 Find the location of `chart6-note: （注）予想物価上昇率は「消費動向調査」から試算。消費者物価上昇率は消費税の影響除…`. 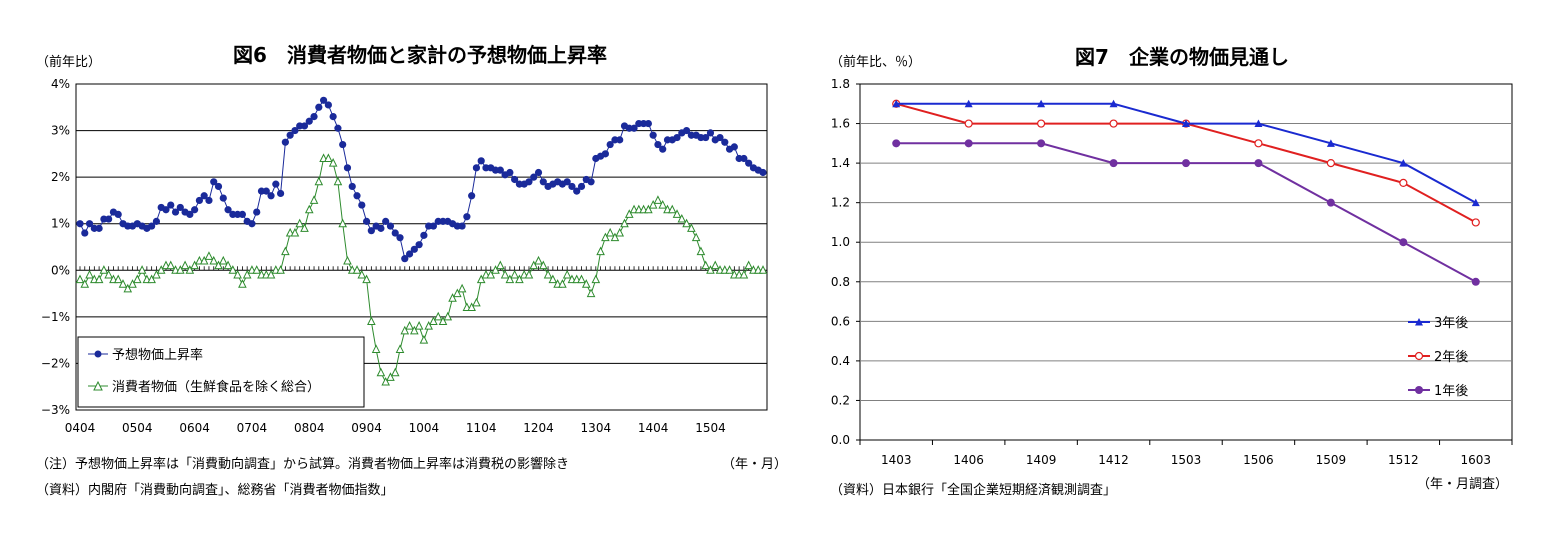

chart6-note: （注）予想物価上昇率は「消費動向調査」から試算。消費者物価上昇率は消費税の影響除… is located at coordinates (302, 464).